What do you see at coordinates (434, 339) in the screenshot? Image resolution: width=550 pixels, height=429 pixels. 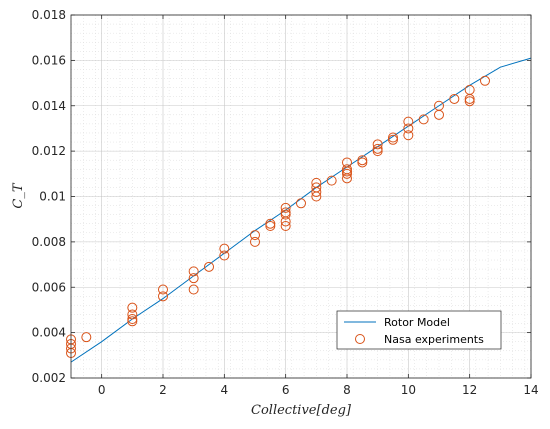 I see `legend-label-nasa-experiments: Nasa experiments` at bounding box center [434, 339].